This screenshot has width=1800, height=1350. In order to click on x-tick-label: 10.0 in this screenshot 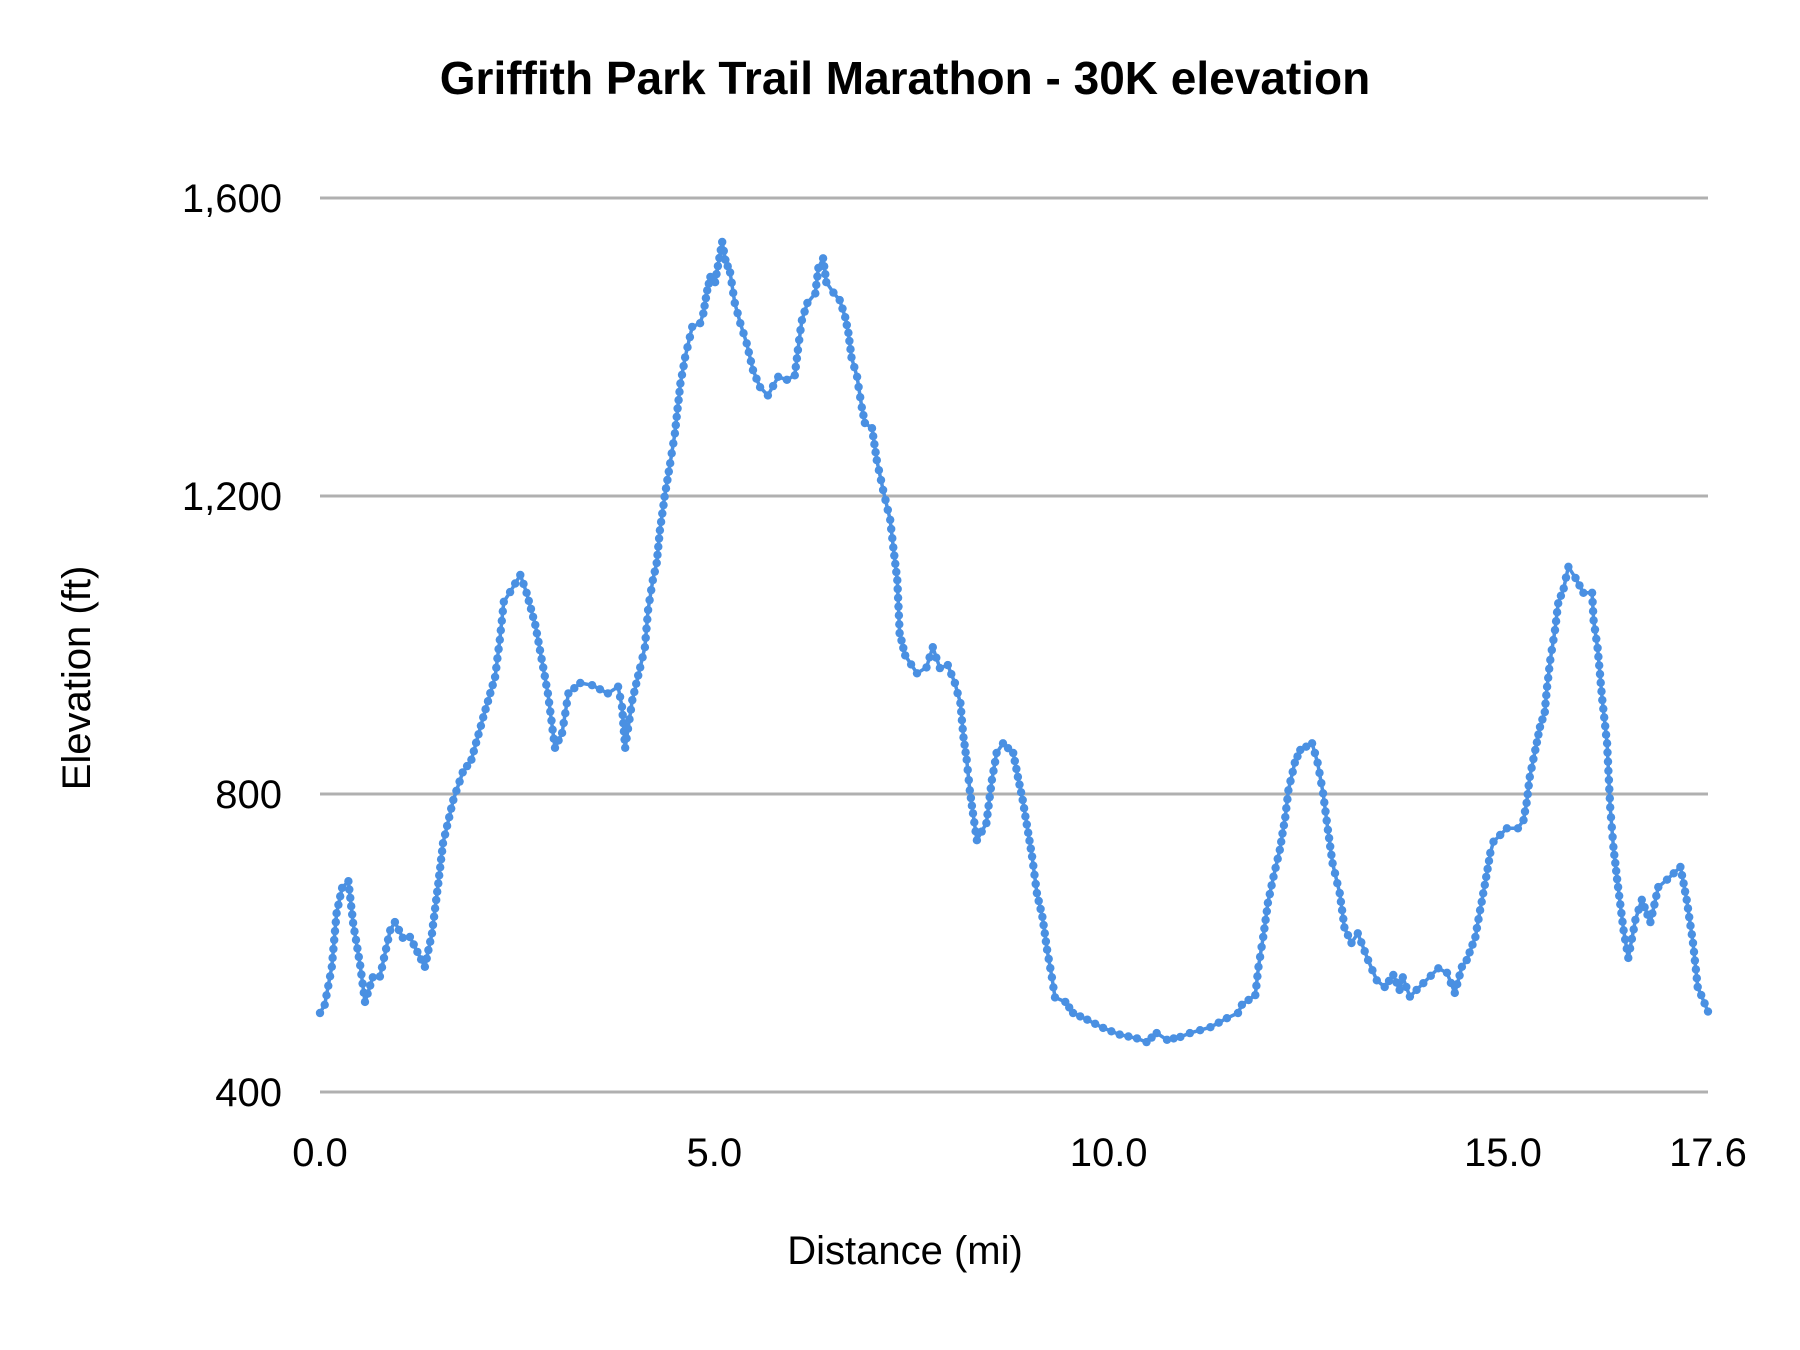, I will do `click(1109, 1153)`.